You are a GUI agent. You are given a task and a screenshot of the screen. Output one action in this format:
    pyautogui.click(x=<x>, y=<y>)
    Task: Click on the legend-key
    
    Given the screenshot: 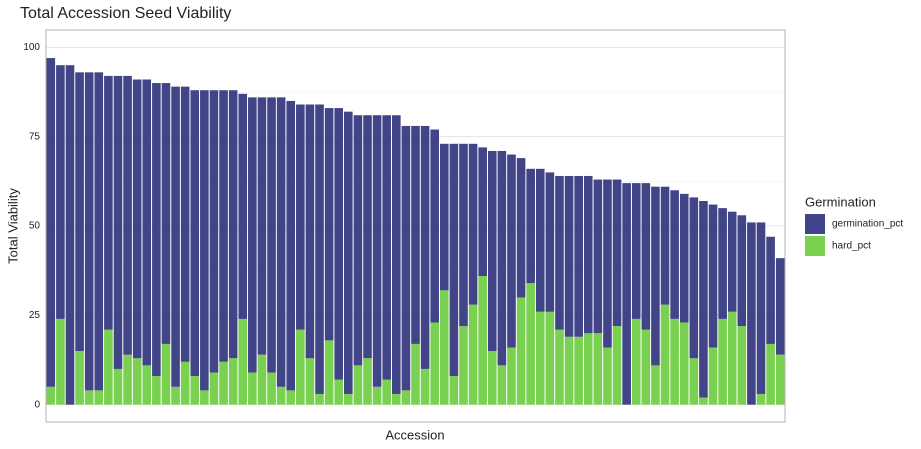 What is the action you would take?
    pyautogui.click(x=815, y=246)
    